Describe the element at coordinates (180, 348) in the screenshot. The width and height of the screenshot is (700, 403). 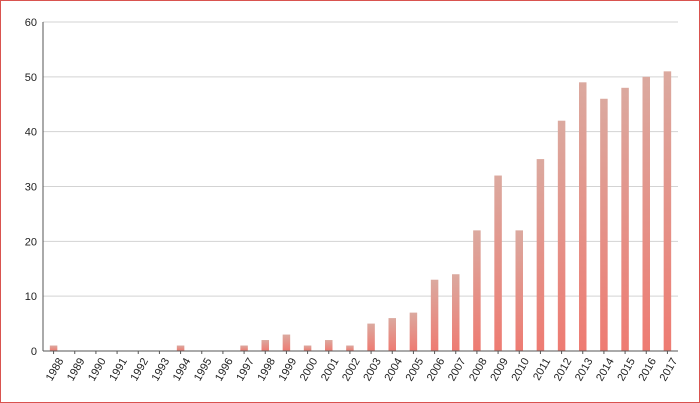
I see `bar-1994` at that location.